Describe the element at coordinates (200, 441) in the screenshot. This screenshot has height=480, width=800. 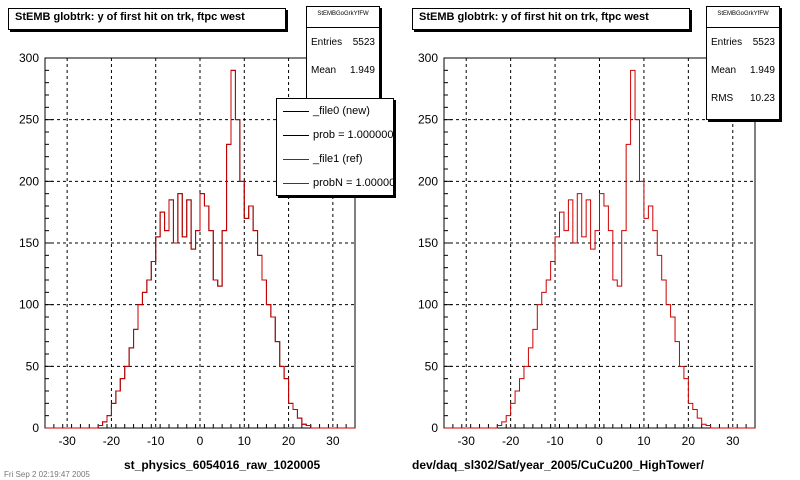
I see `left-x-tick-label: 0` at that location.